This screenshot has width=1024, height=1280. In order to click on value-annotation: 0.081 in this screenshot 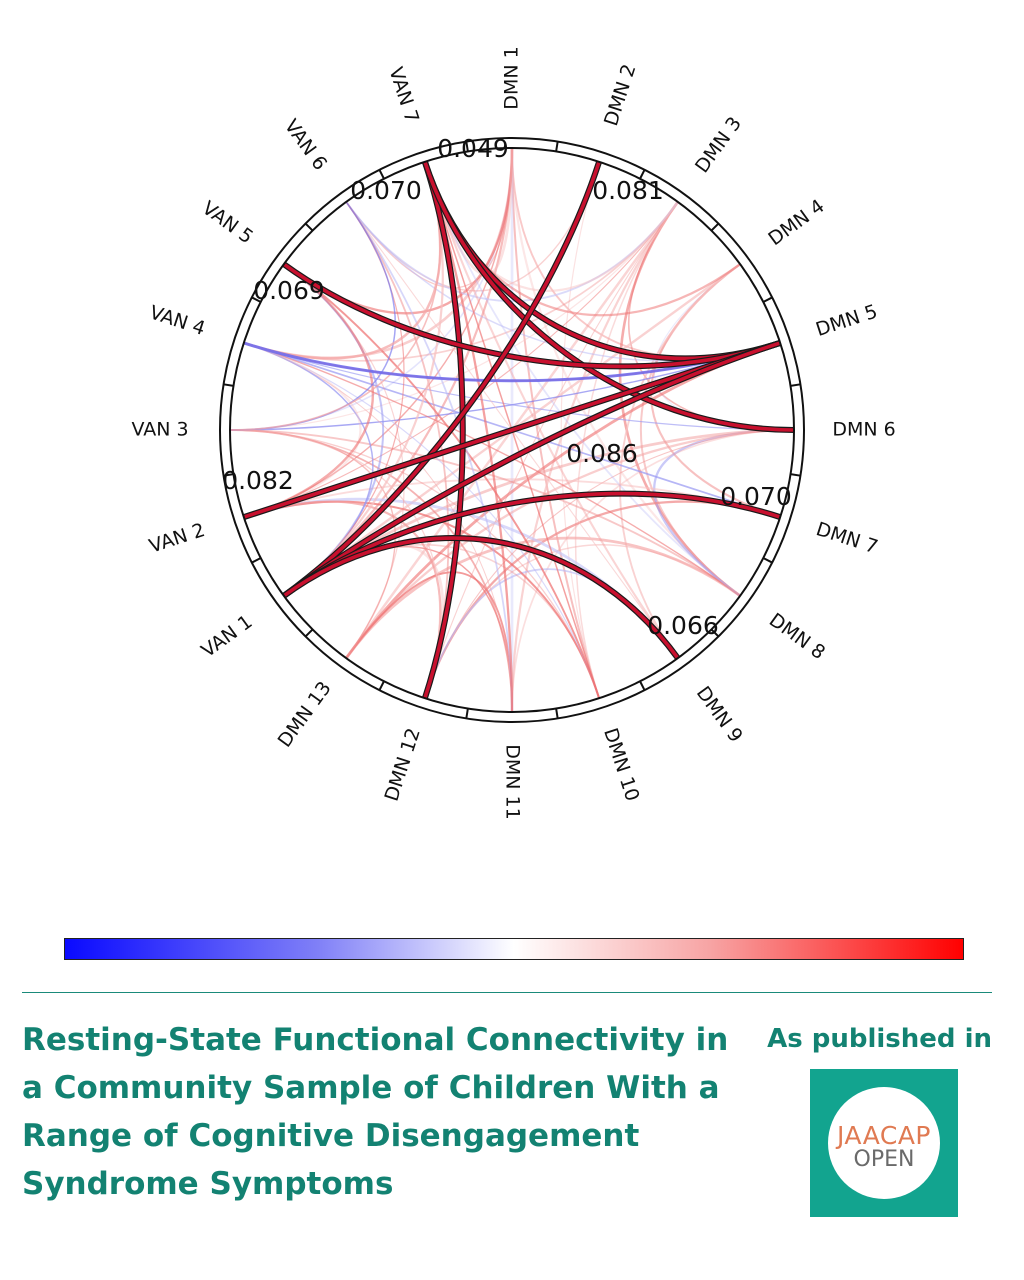, I will do `click(628, 190)`.